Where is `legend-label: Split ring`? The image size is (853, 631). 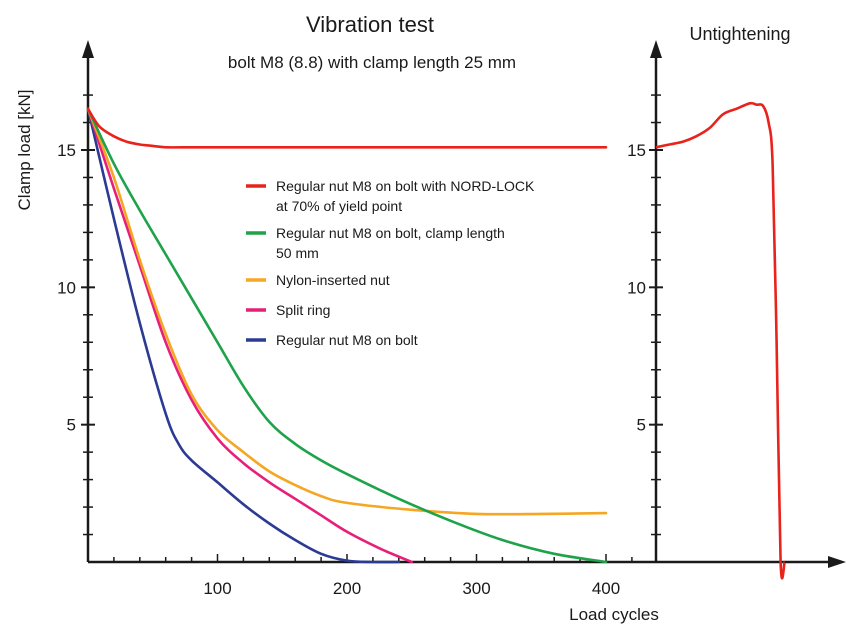
legend-label: Split ring is located at coordinates (303, 310).